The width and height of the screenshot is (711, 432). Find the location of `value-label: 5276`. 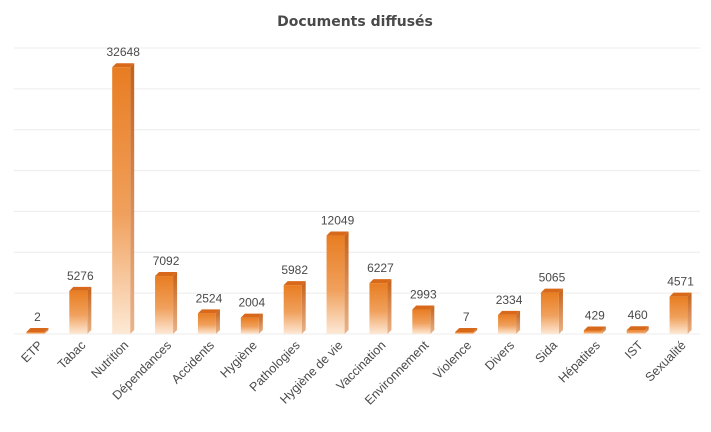

value-label: 5276 is located at coordinates (80, 276).